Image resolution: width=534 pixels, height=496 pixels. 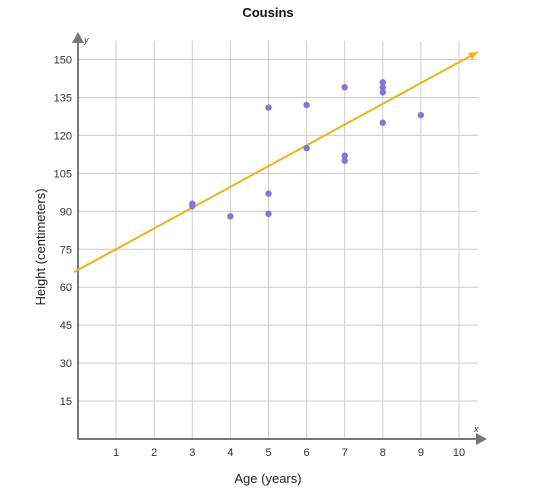 What do you see at coordinates (476, 429) in the screenshot?
I see `x-axis-letter: x` at bounding box center [476, 429].